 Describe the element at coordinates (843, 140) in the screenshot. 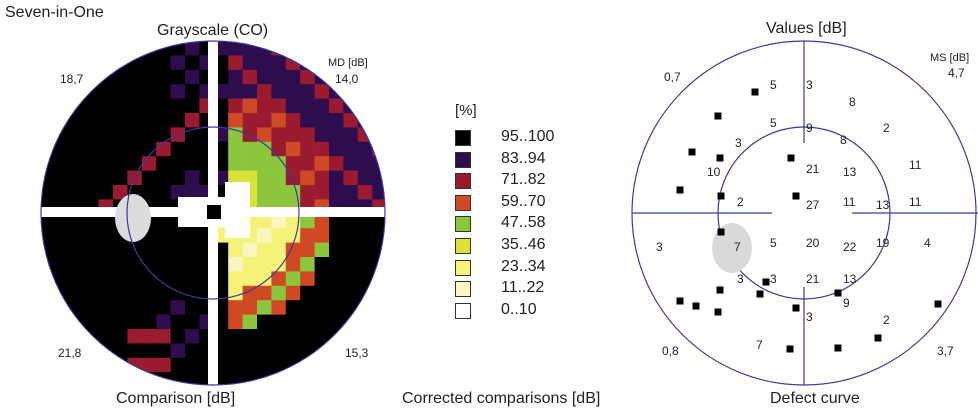

I see `value-cell: 8` at that location.